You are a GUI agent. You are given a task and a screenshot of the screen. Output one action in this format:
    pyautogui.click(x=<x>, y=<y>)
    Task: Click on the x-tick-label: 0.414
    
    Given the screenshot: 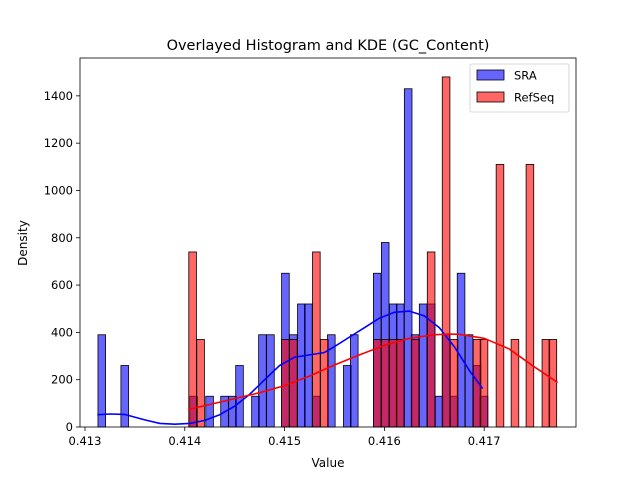 What is the action you would take?
    pyautogui.click(x=184, y=441)
    